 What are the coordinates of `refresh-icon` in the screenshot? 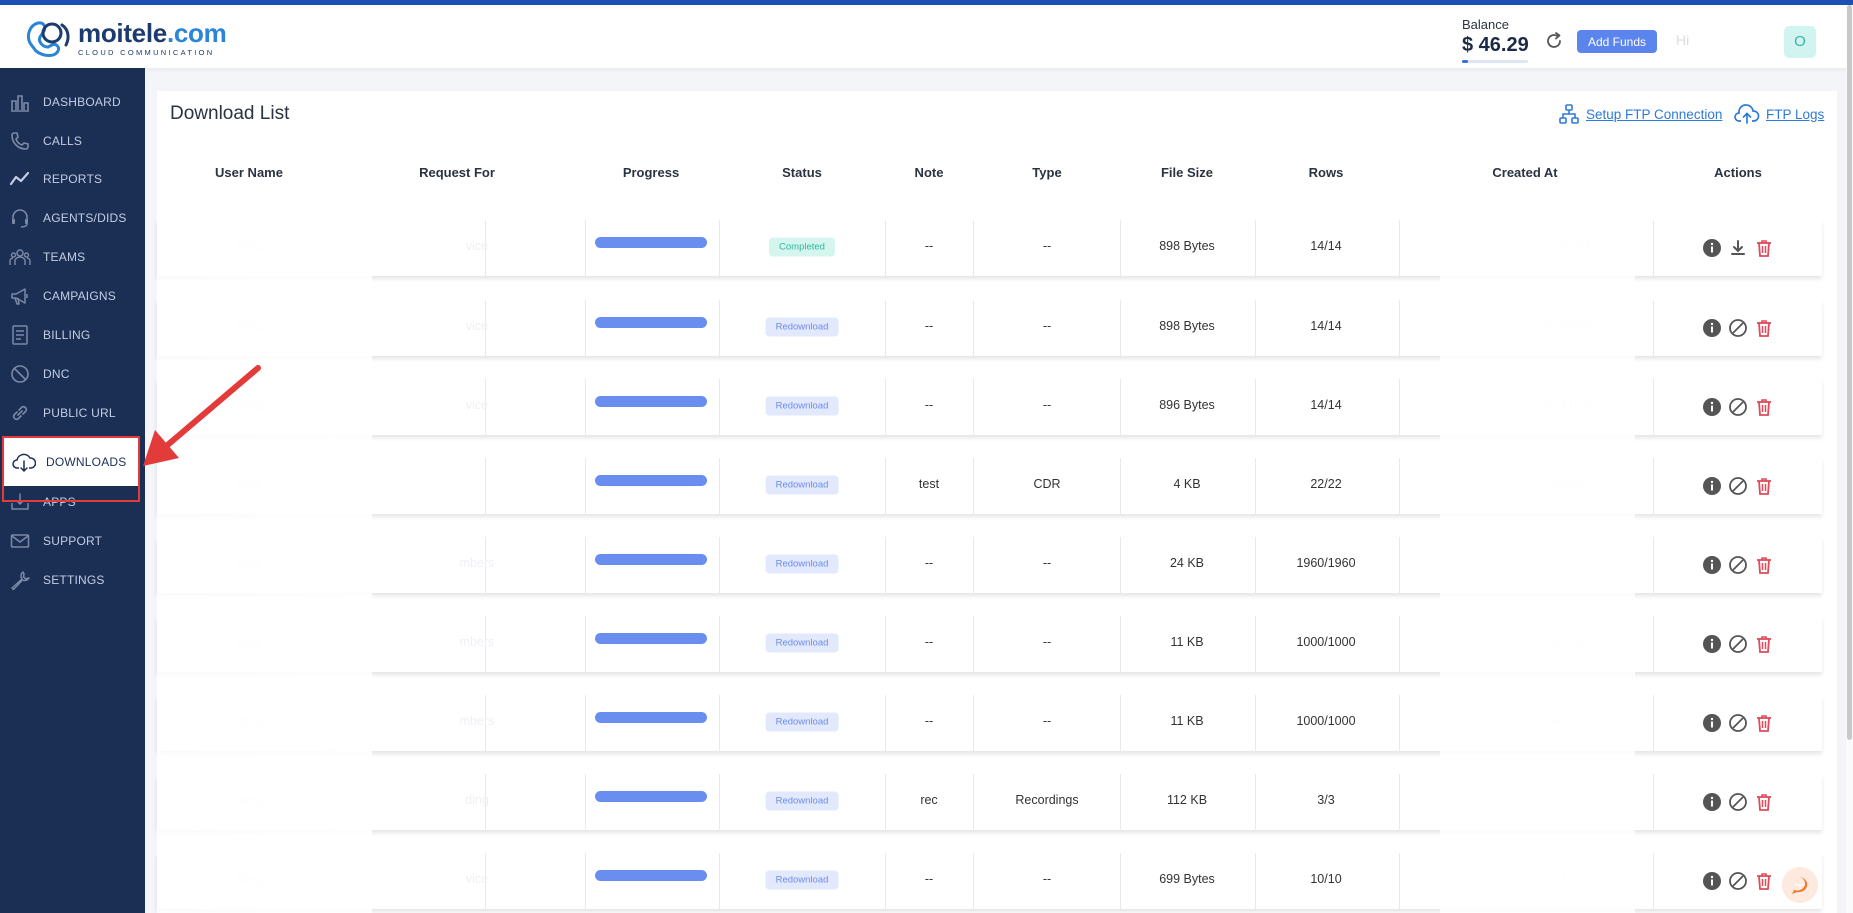 It's located at (1554, 41).